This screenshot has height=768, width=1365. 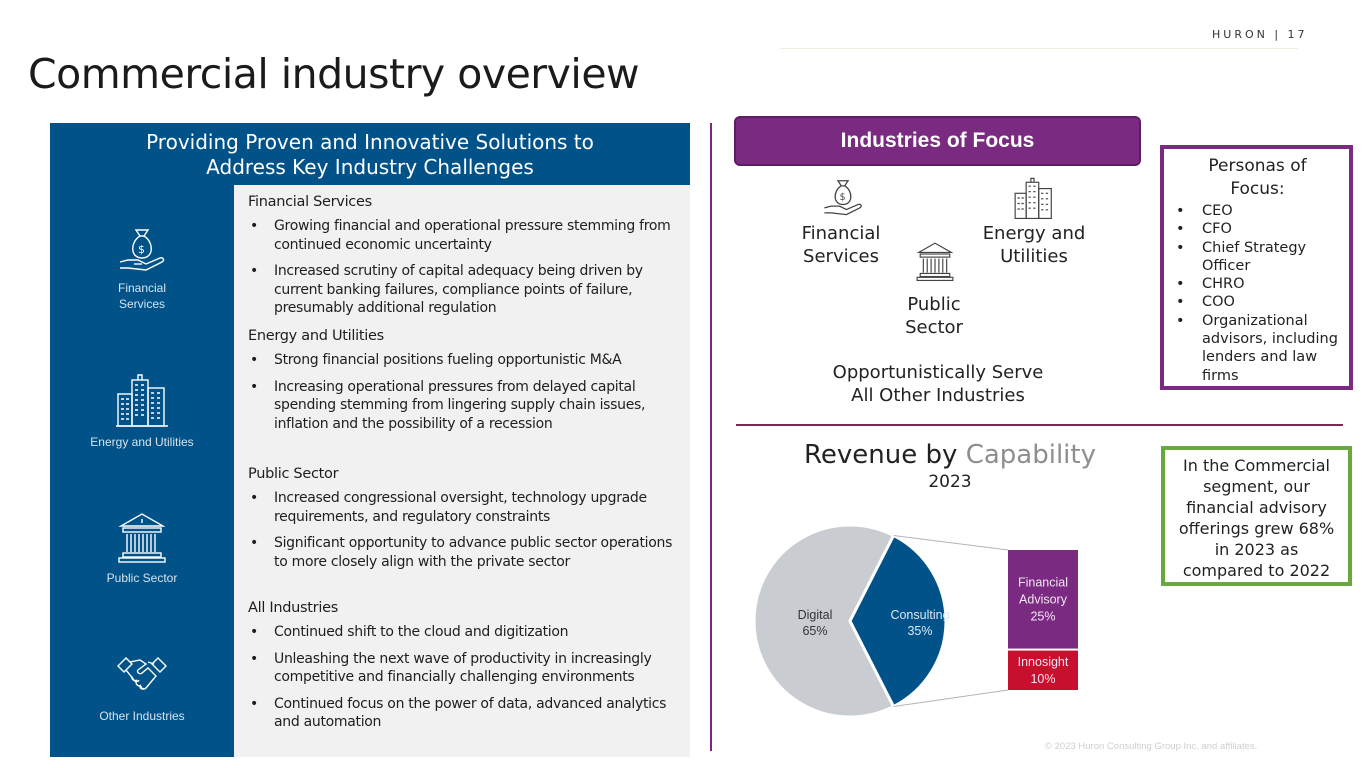 I want to click on pie-slice-consulting, so click(x=898, y=621).